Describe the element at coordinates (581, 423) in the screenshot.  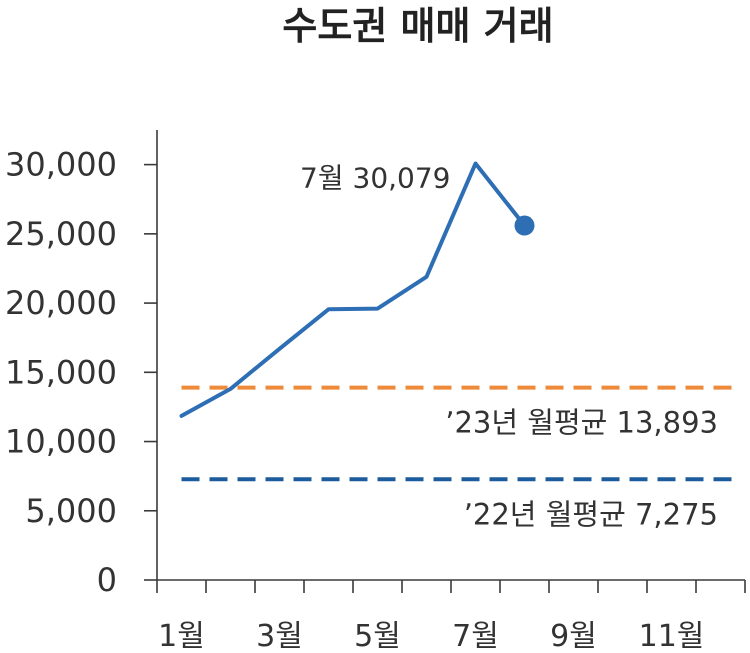
I see `reference-line-label: ’23년 월평균 13,893` at that location.